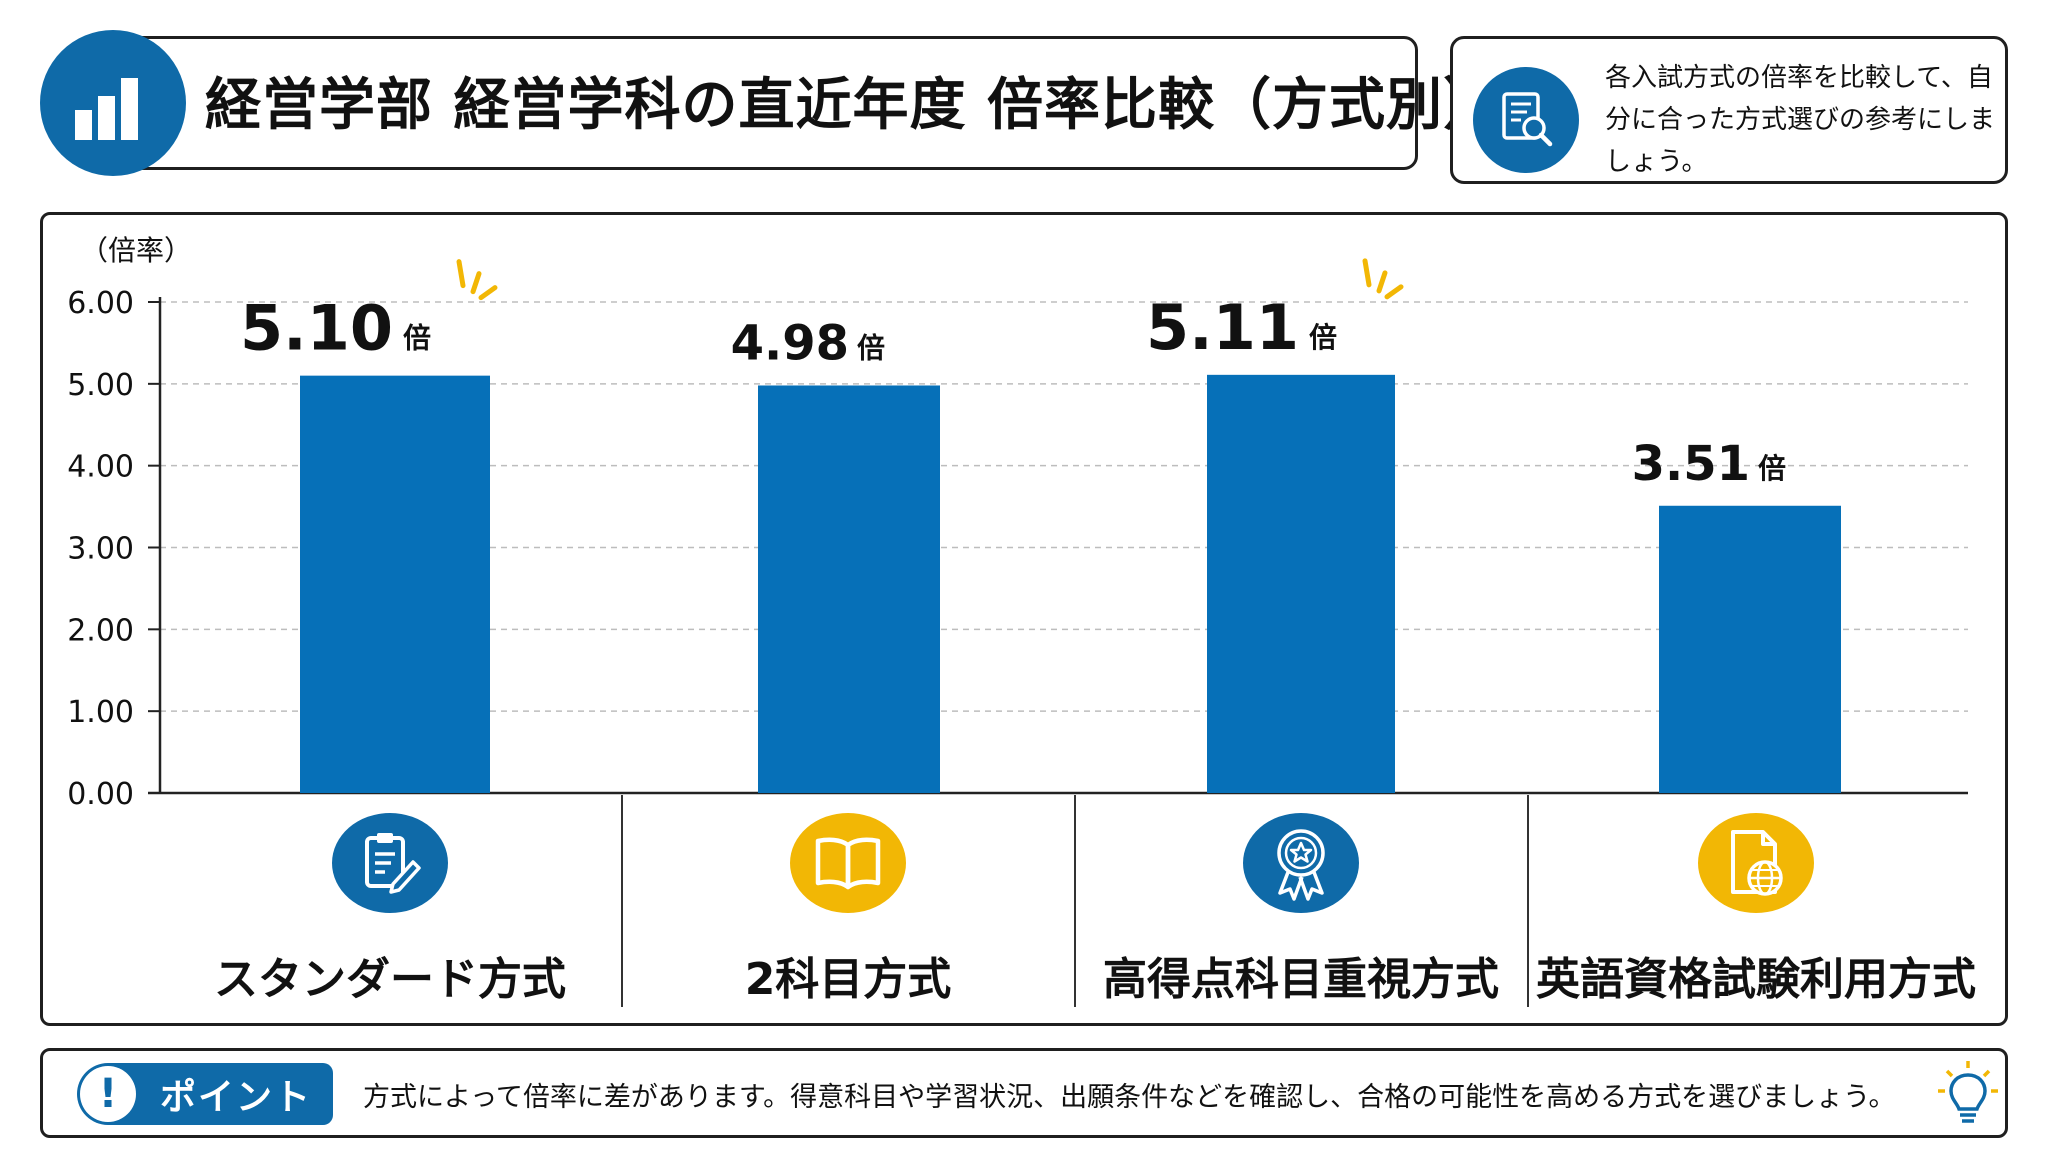 The image size is (2048, 1152). I want to click on y-tick-label: 1.00, so click(100, 712).